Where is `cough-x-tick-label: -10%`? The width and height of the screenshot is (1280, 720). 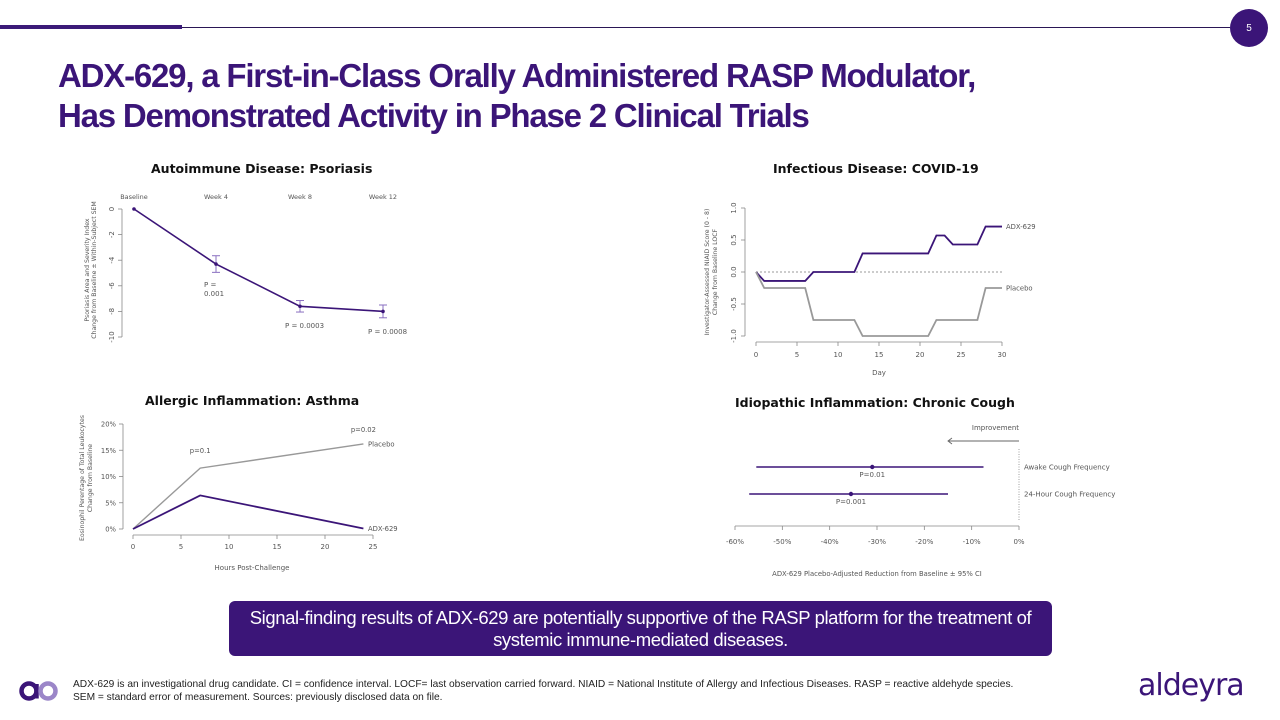
cough-x-tick-label: -10% is located at coordinates (972, 542).